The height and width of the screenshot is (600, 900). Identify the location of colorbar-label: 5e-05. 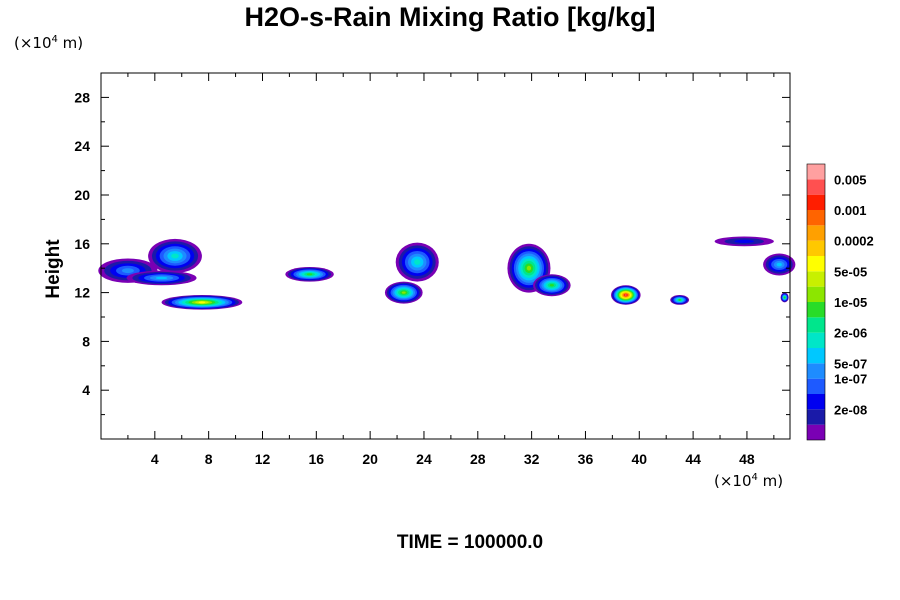
(850, 271).